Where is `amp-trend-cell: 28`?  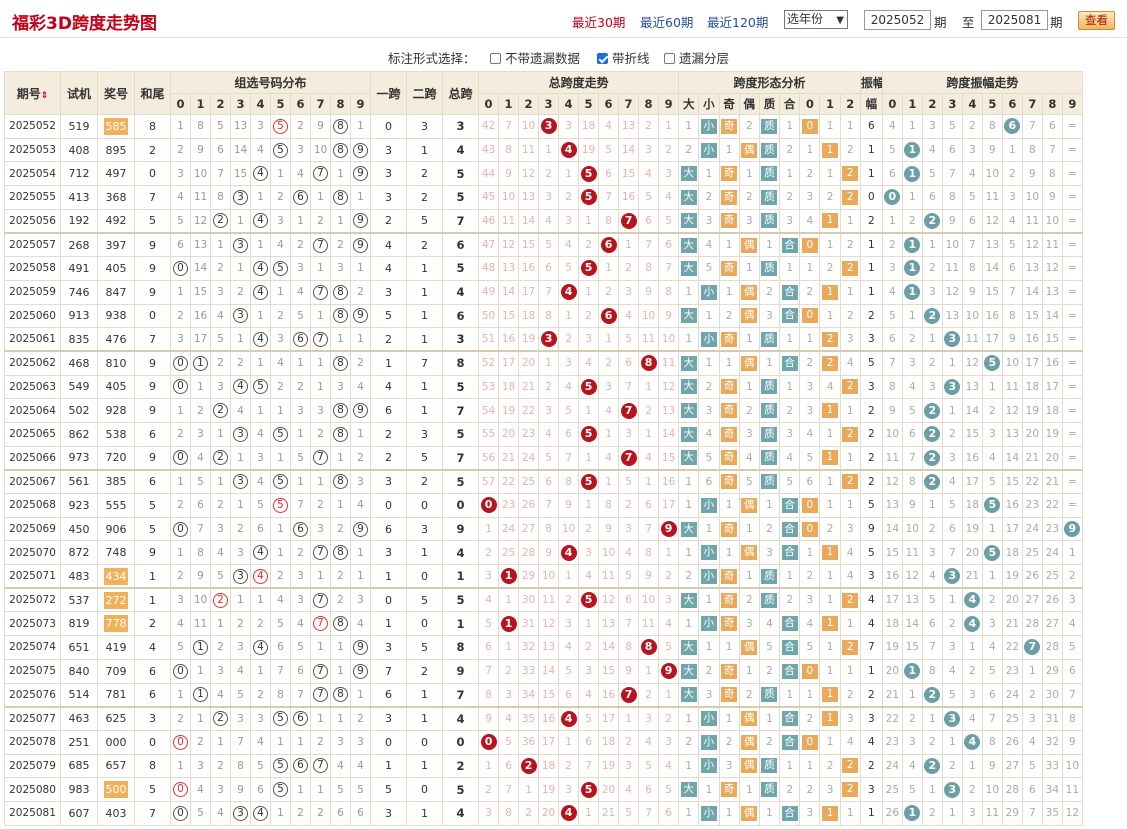 amp-trend-cell: 28 is located at coordinates (1032, 624).